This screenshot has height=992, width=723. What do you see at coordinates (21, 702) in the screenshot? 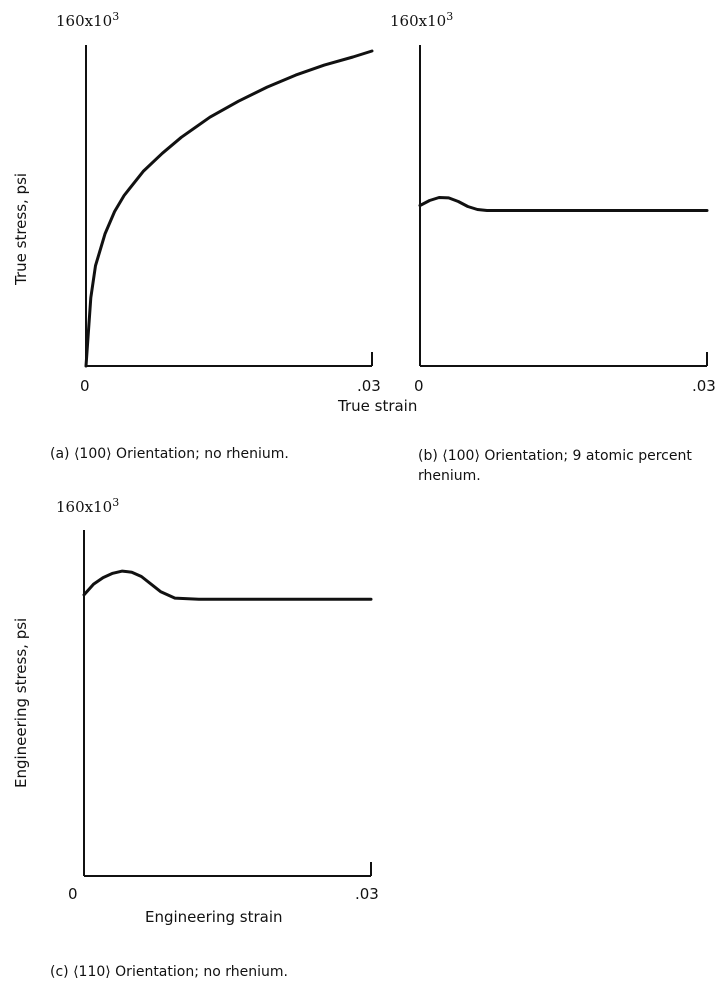
I see `panel-c-y-axis-label: Engineering stress, psi` at bounding box center [21, 702].